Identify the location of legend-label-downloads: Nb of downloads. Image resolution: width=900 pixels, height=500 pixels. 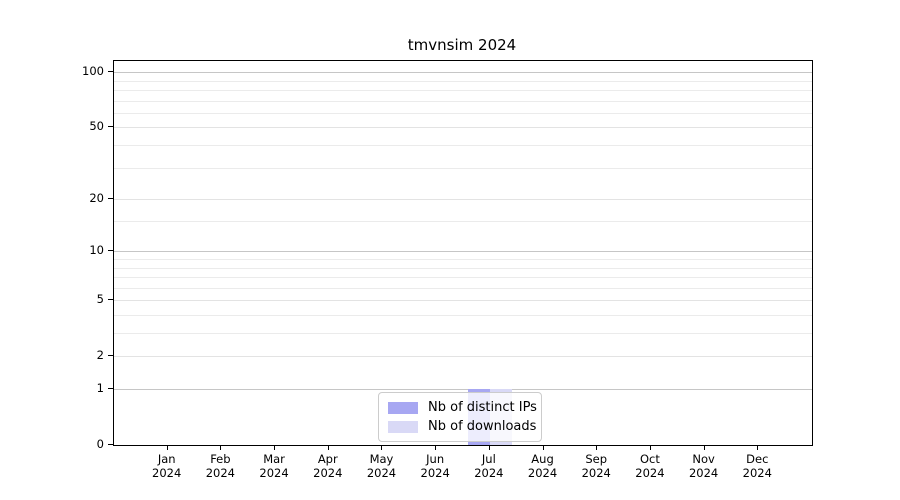
(482, 426).